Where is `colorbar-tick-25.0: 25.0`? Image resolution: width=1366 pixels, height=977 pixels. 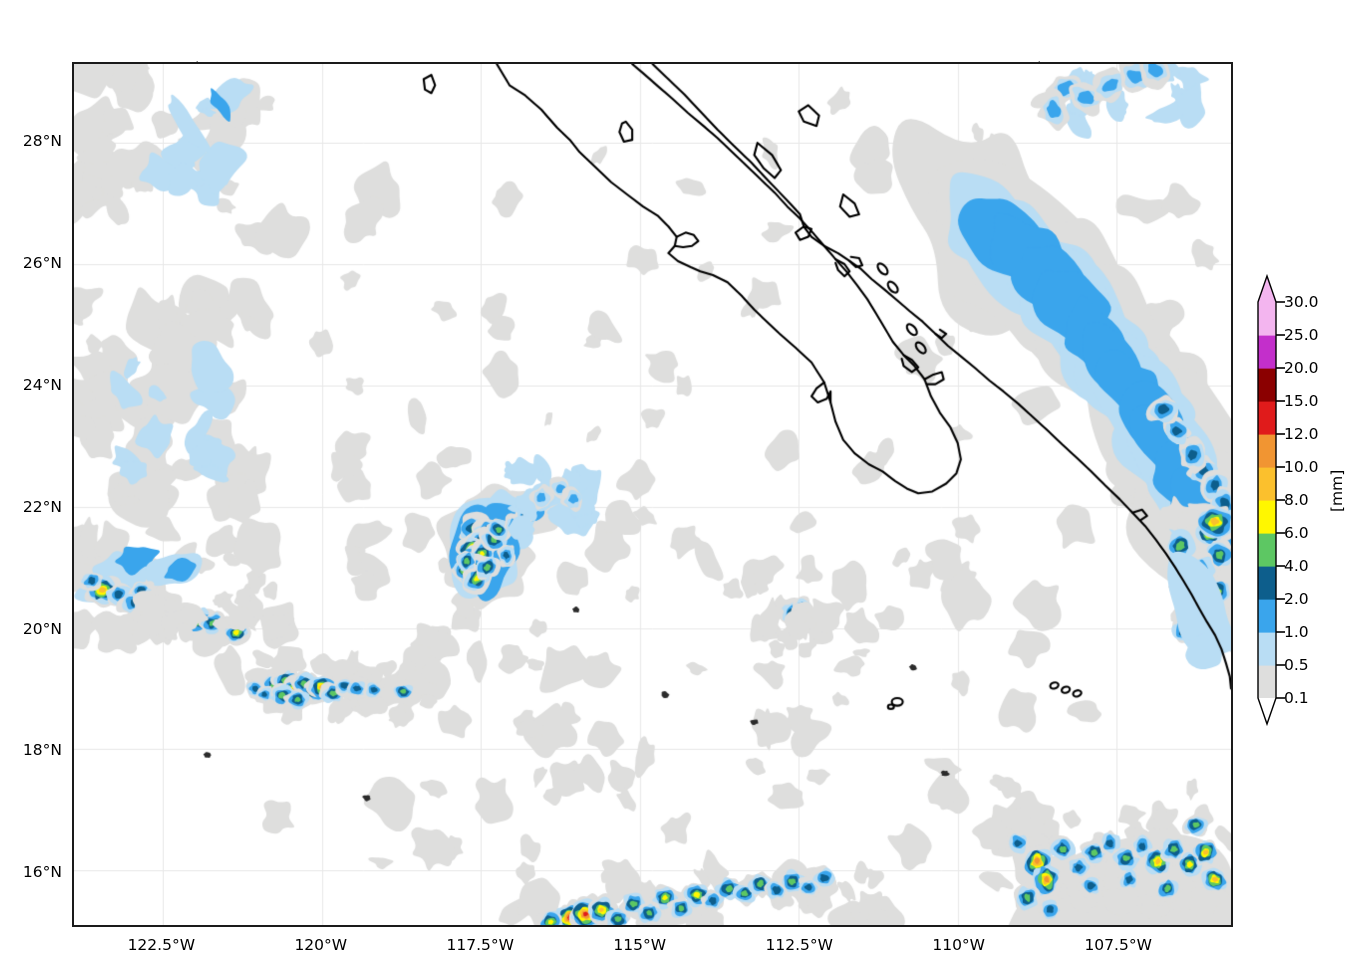 colorbar-tick-25.0: 25.0 is located at coordinates (1301, 335).